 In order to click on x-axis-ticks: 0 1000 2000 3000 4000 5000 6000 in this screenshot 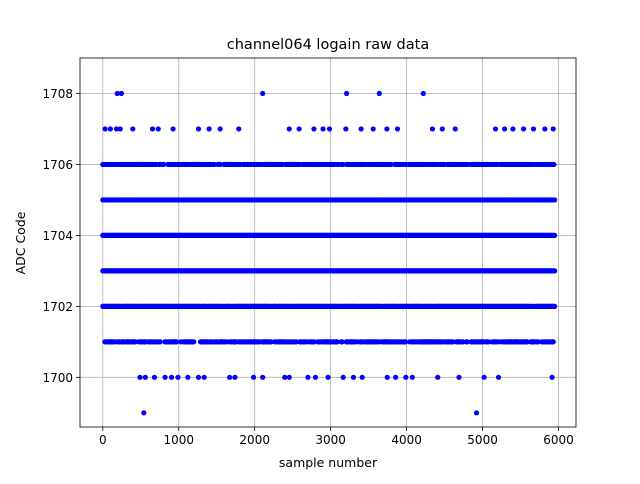, I will do `click(336, 437)`.